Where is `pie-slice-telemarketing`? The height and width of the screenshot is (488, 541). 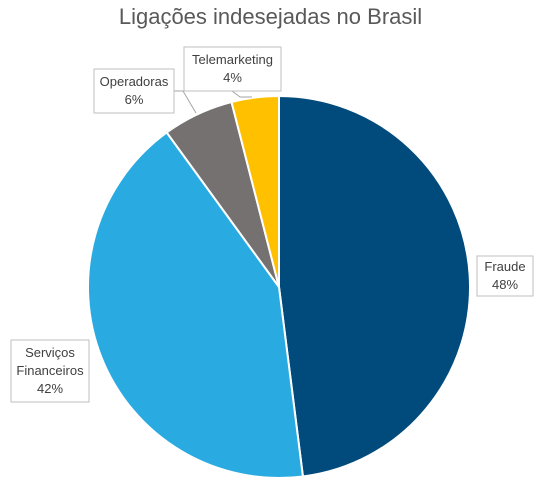 pie-slice-telemarketing is located at coordinates (255, 191).